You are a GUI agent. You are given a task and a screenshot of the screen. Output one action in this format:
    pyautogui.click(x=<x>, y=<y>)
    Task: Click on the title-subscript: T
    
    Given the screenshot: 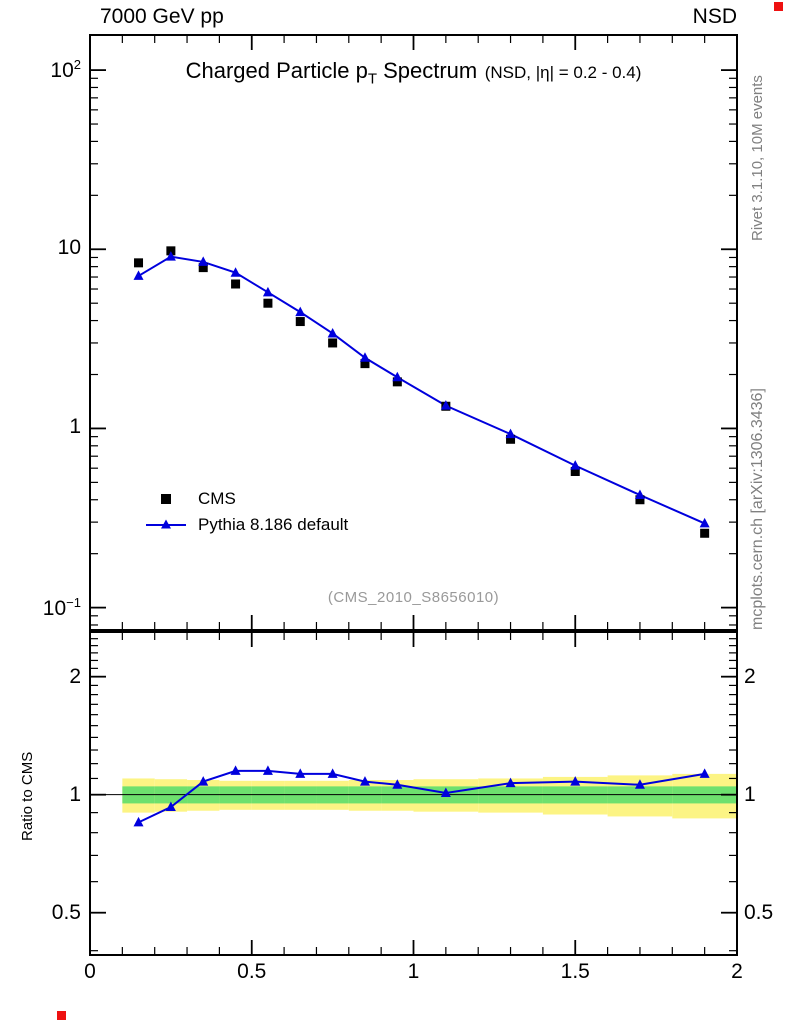 What is the action you would take?
    pyautogui.click(x=372, y=79)
    